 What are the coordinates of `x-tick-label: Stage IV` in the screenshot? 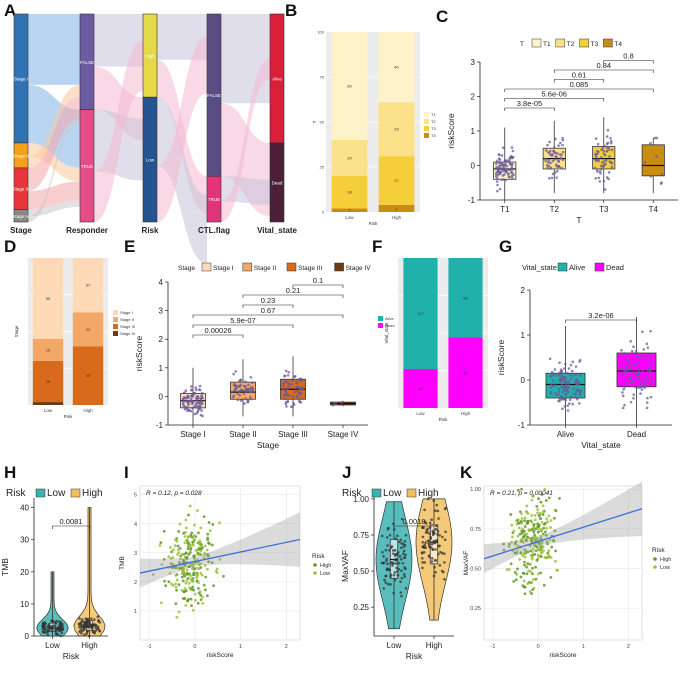 It's located at (343, 434).